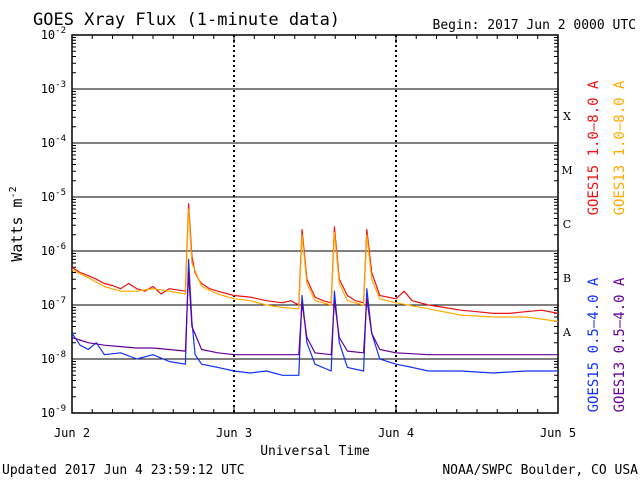  I want to click on y-tick-exponent: -9, so click(60, 409).